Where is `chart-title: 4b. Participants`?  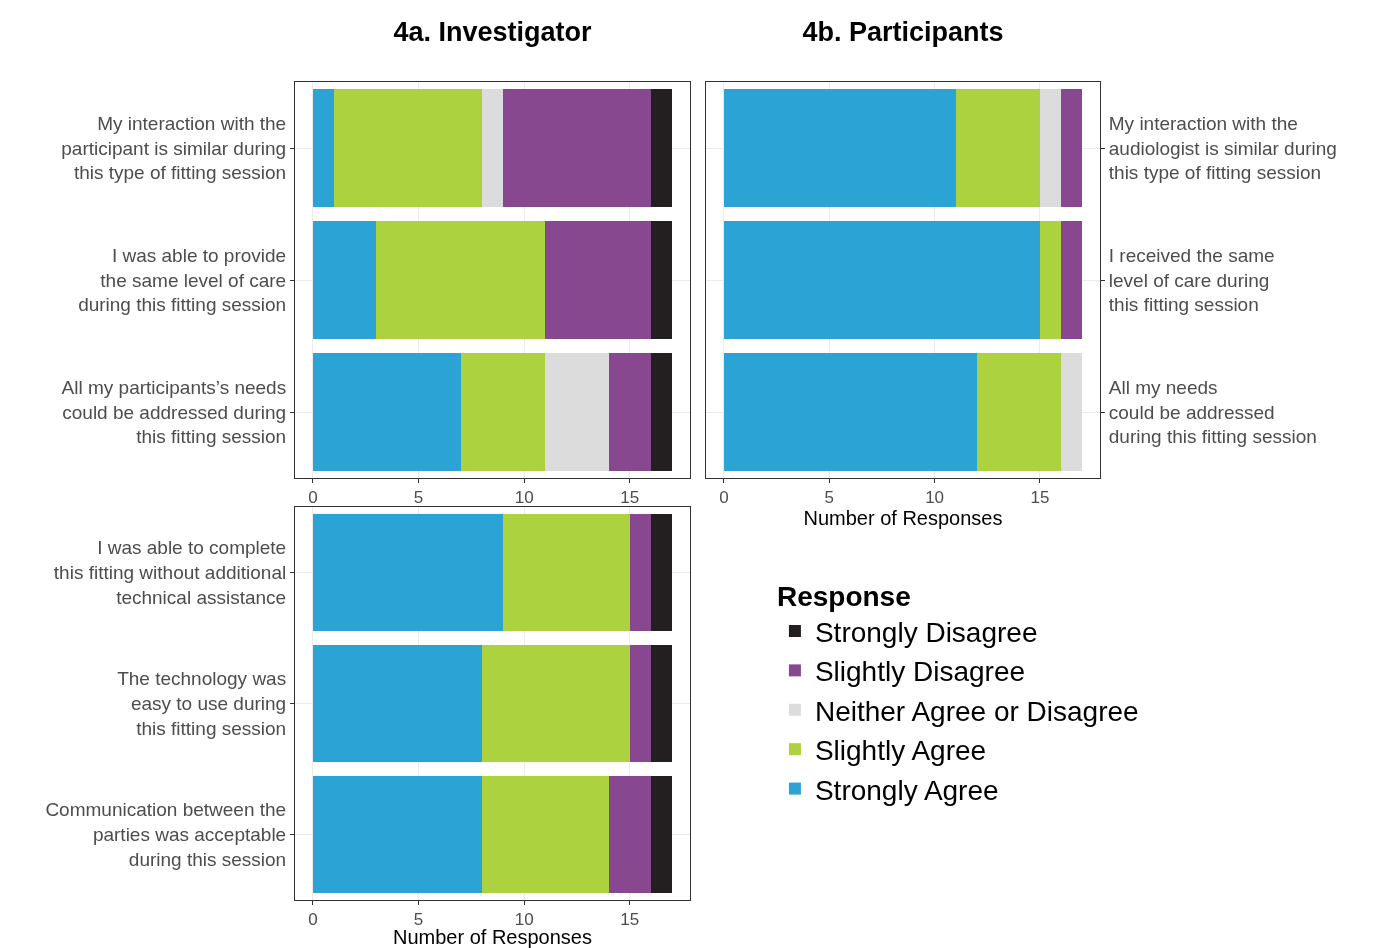
chart-title: 4b. Participants is located at coordinates (903, 32).